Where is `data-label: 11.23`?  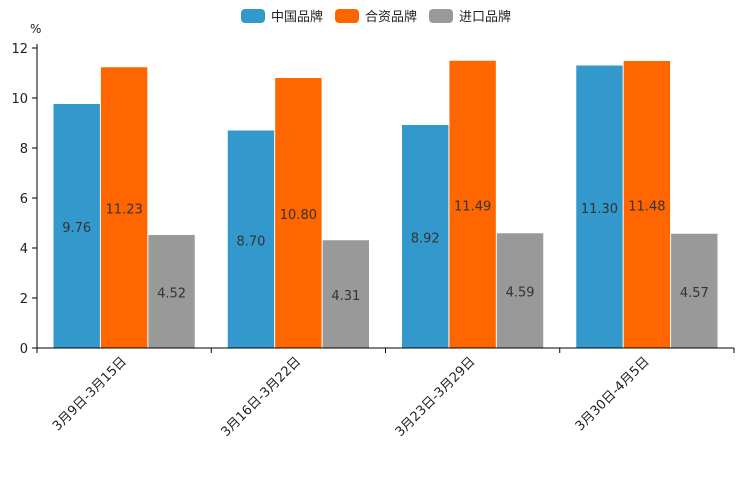
data-label: 11.23 is located at coordinates (124, 210).